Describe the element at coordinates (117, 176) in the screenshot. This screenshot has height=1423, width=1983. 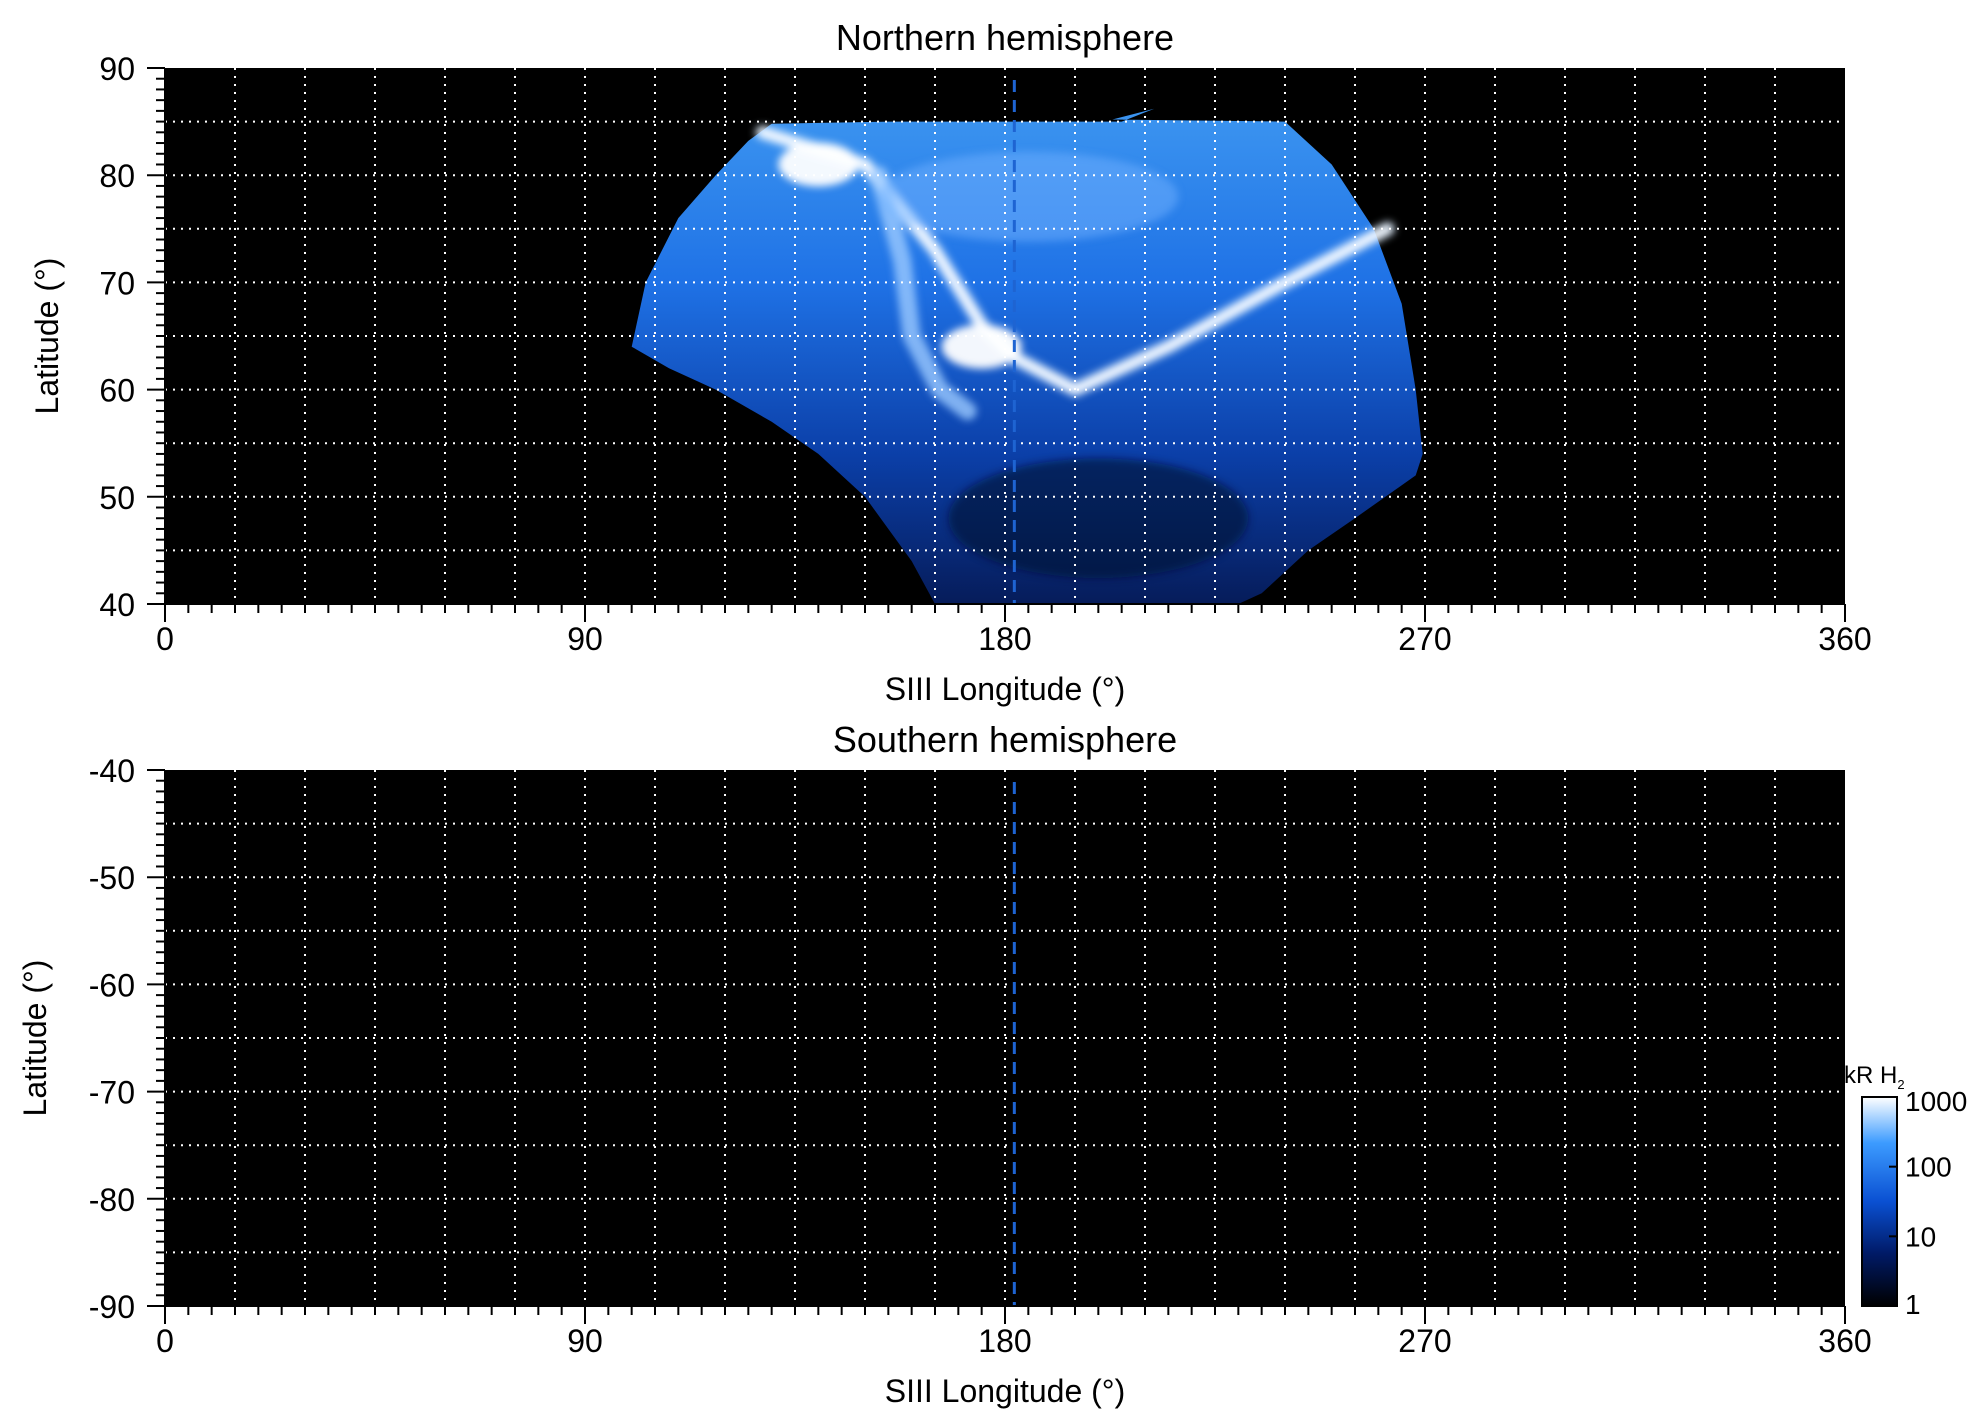
I see `y-tick-label: 80` at that location.